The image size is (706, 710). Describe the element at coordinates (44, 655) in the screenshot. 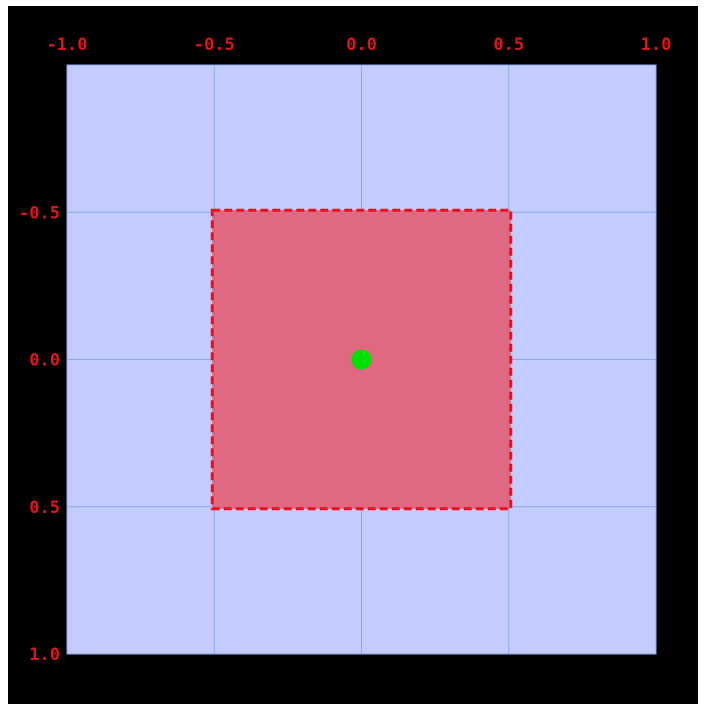

I see `y-tick-label: 1.0` at that location.